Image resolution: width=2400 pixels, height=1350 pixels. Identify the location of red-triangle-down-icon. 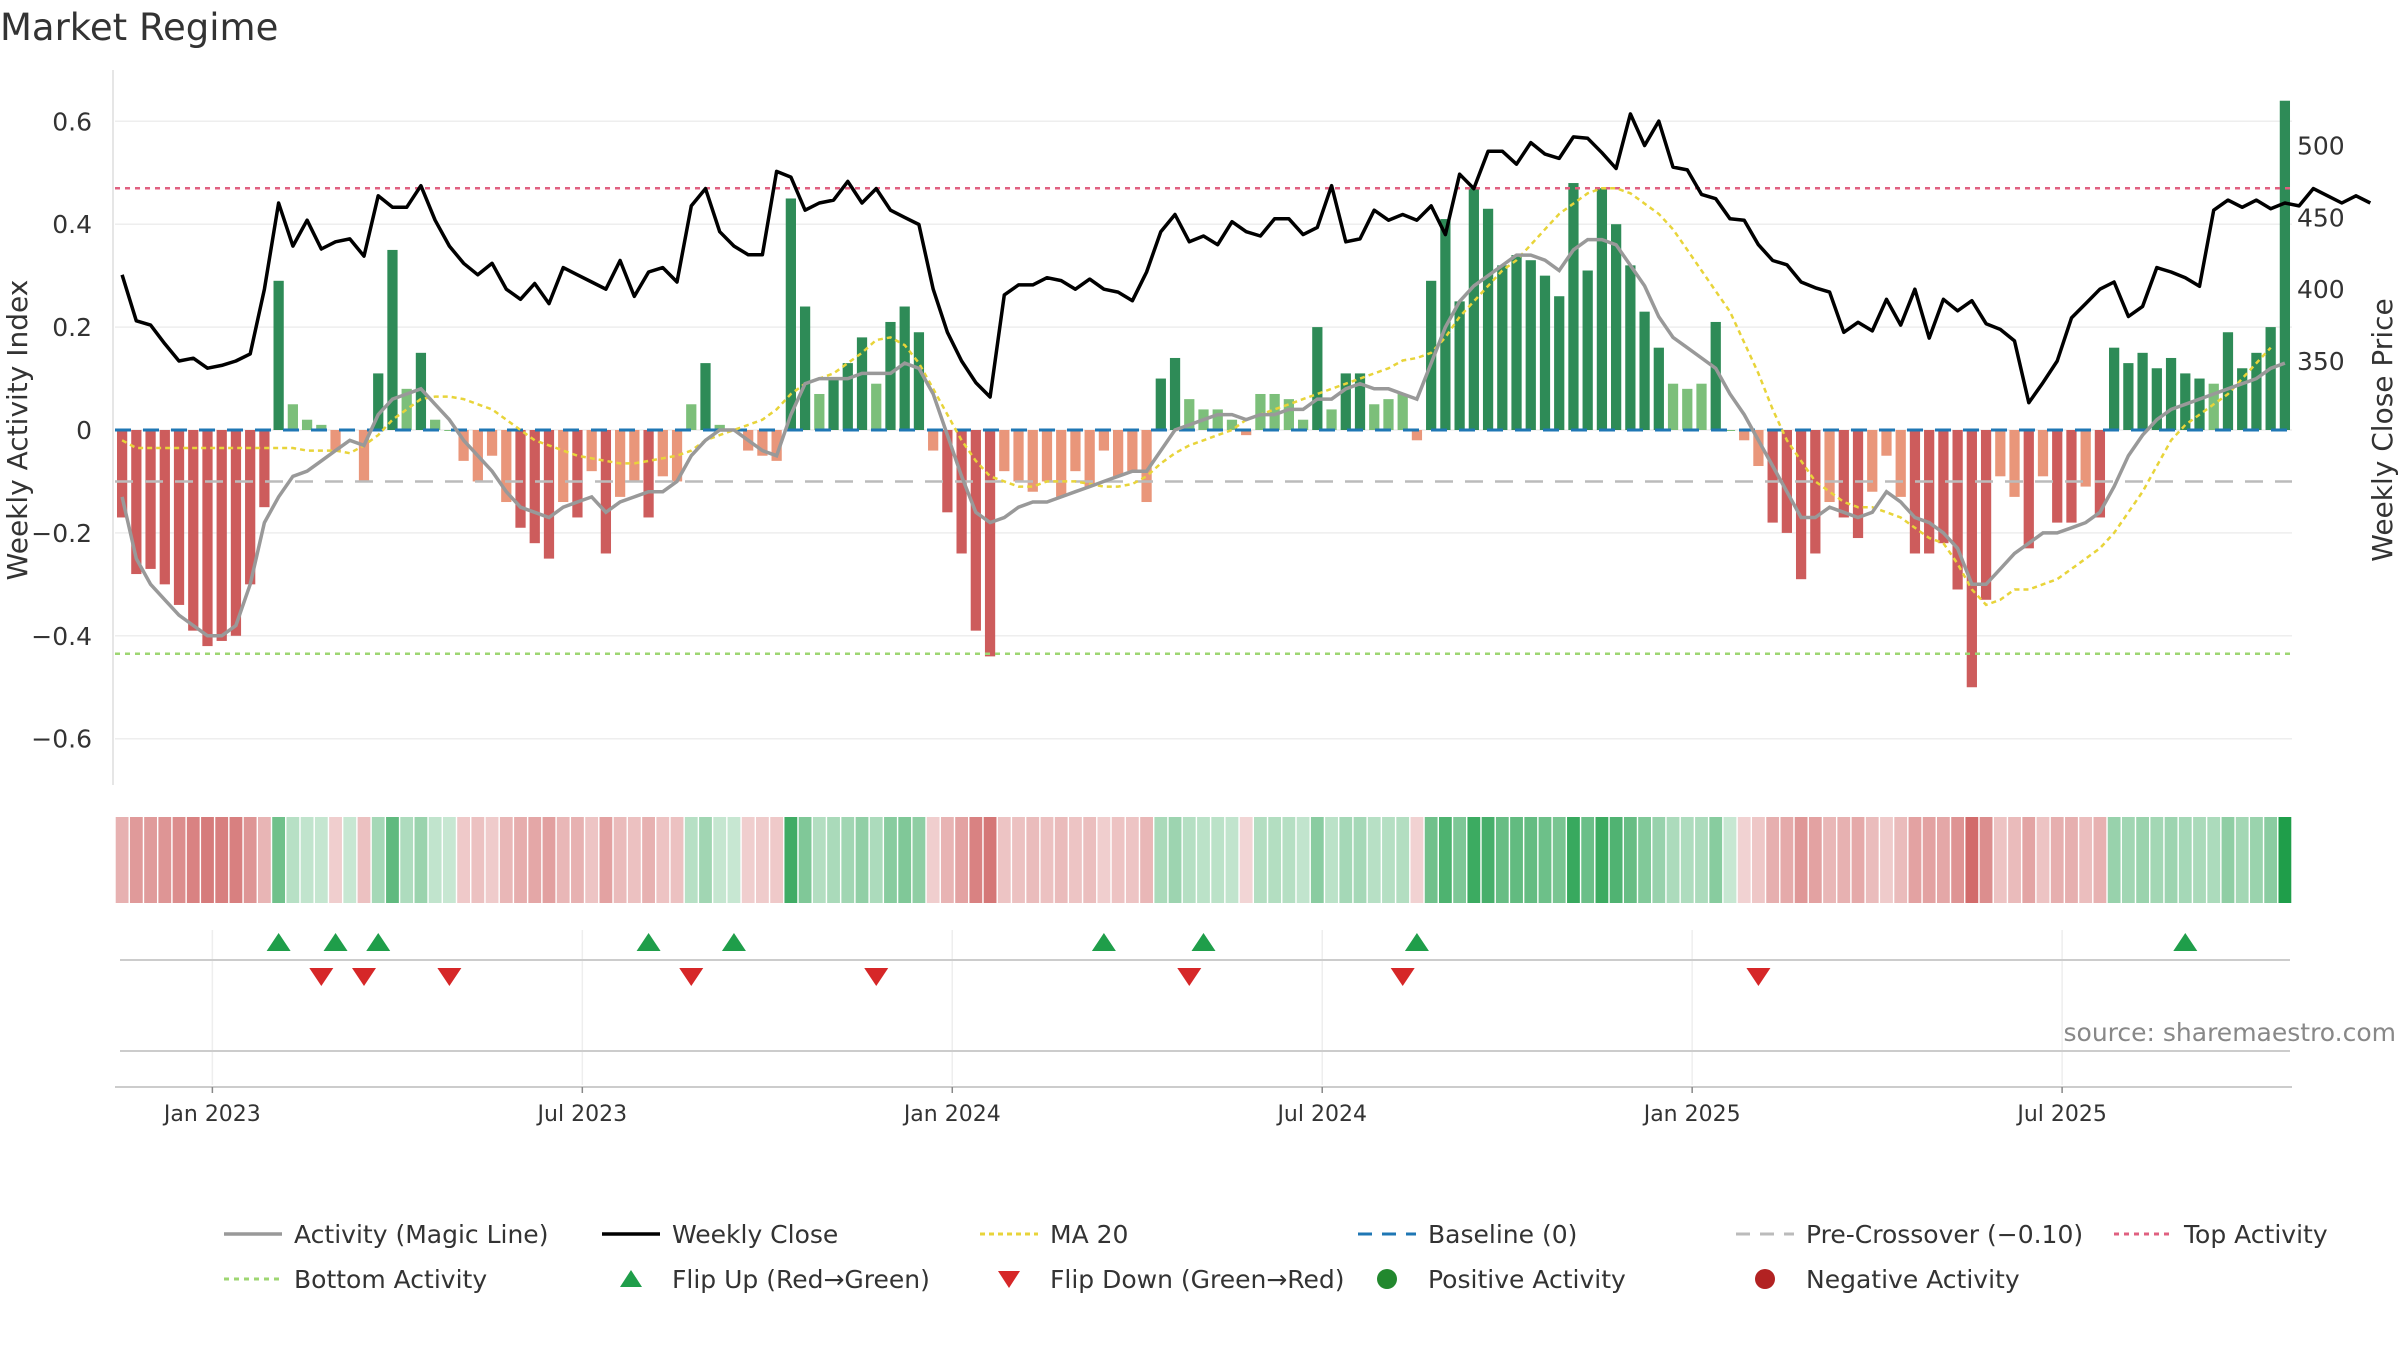
(1009, 1279).